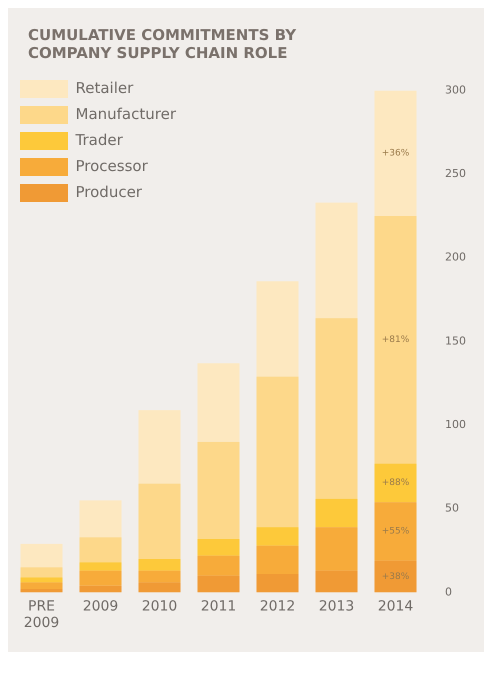  What do you see at coordinates (455, 173) in the screenshot?
I see `y-tick-label: 250` at bounding box center [455, 173].